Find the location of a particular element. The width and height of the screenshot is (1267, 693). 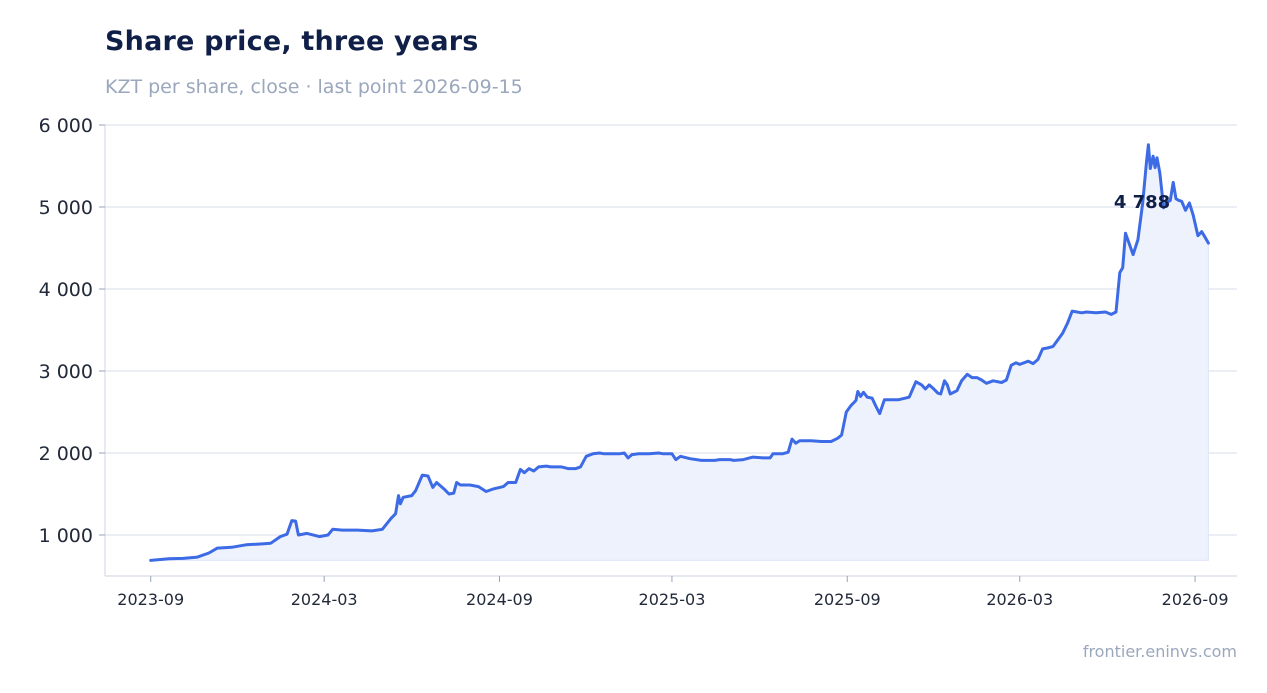

x-tick-label: 2026-09 is located at coordinates (1195, 599).